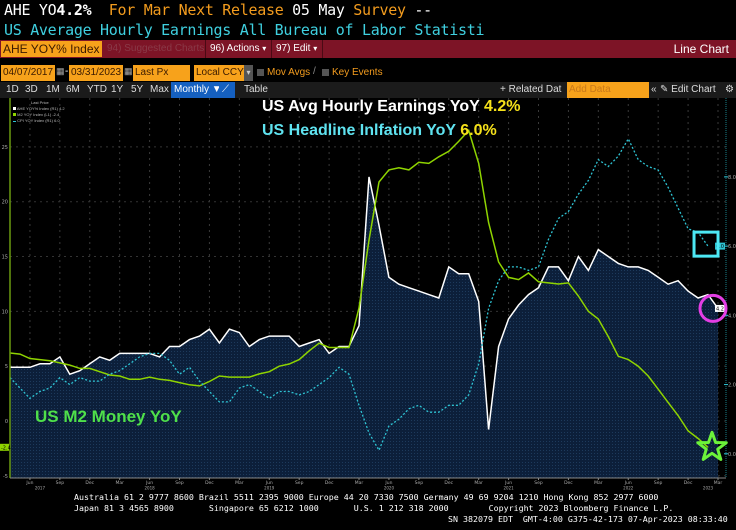 The image size is (736, 530). What do you see at coordinates (713, 308) in the screenshot?
I see `highlight-circle-ahe` at bounding box center [713, 308].